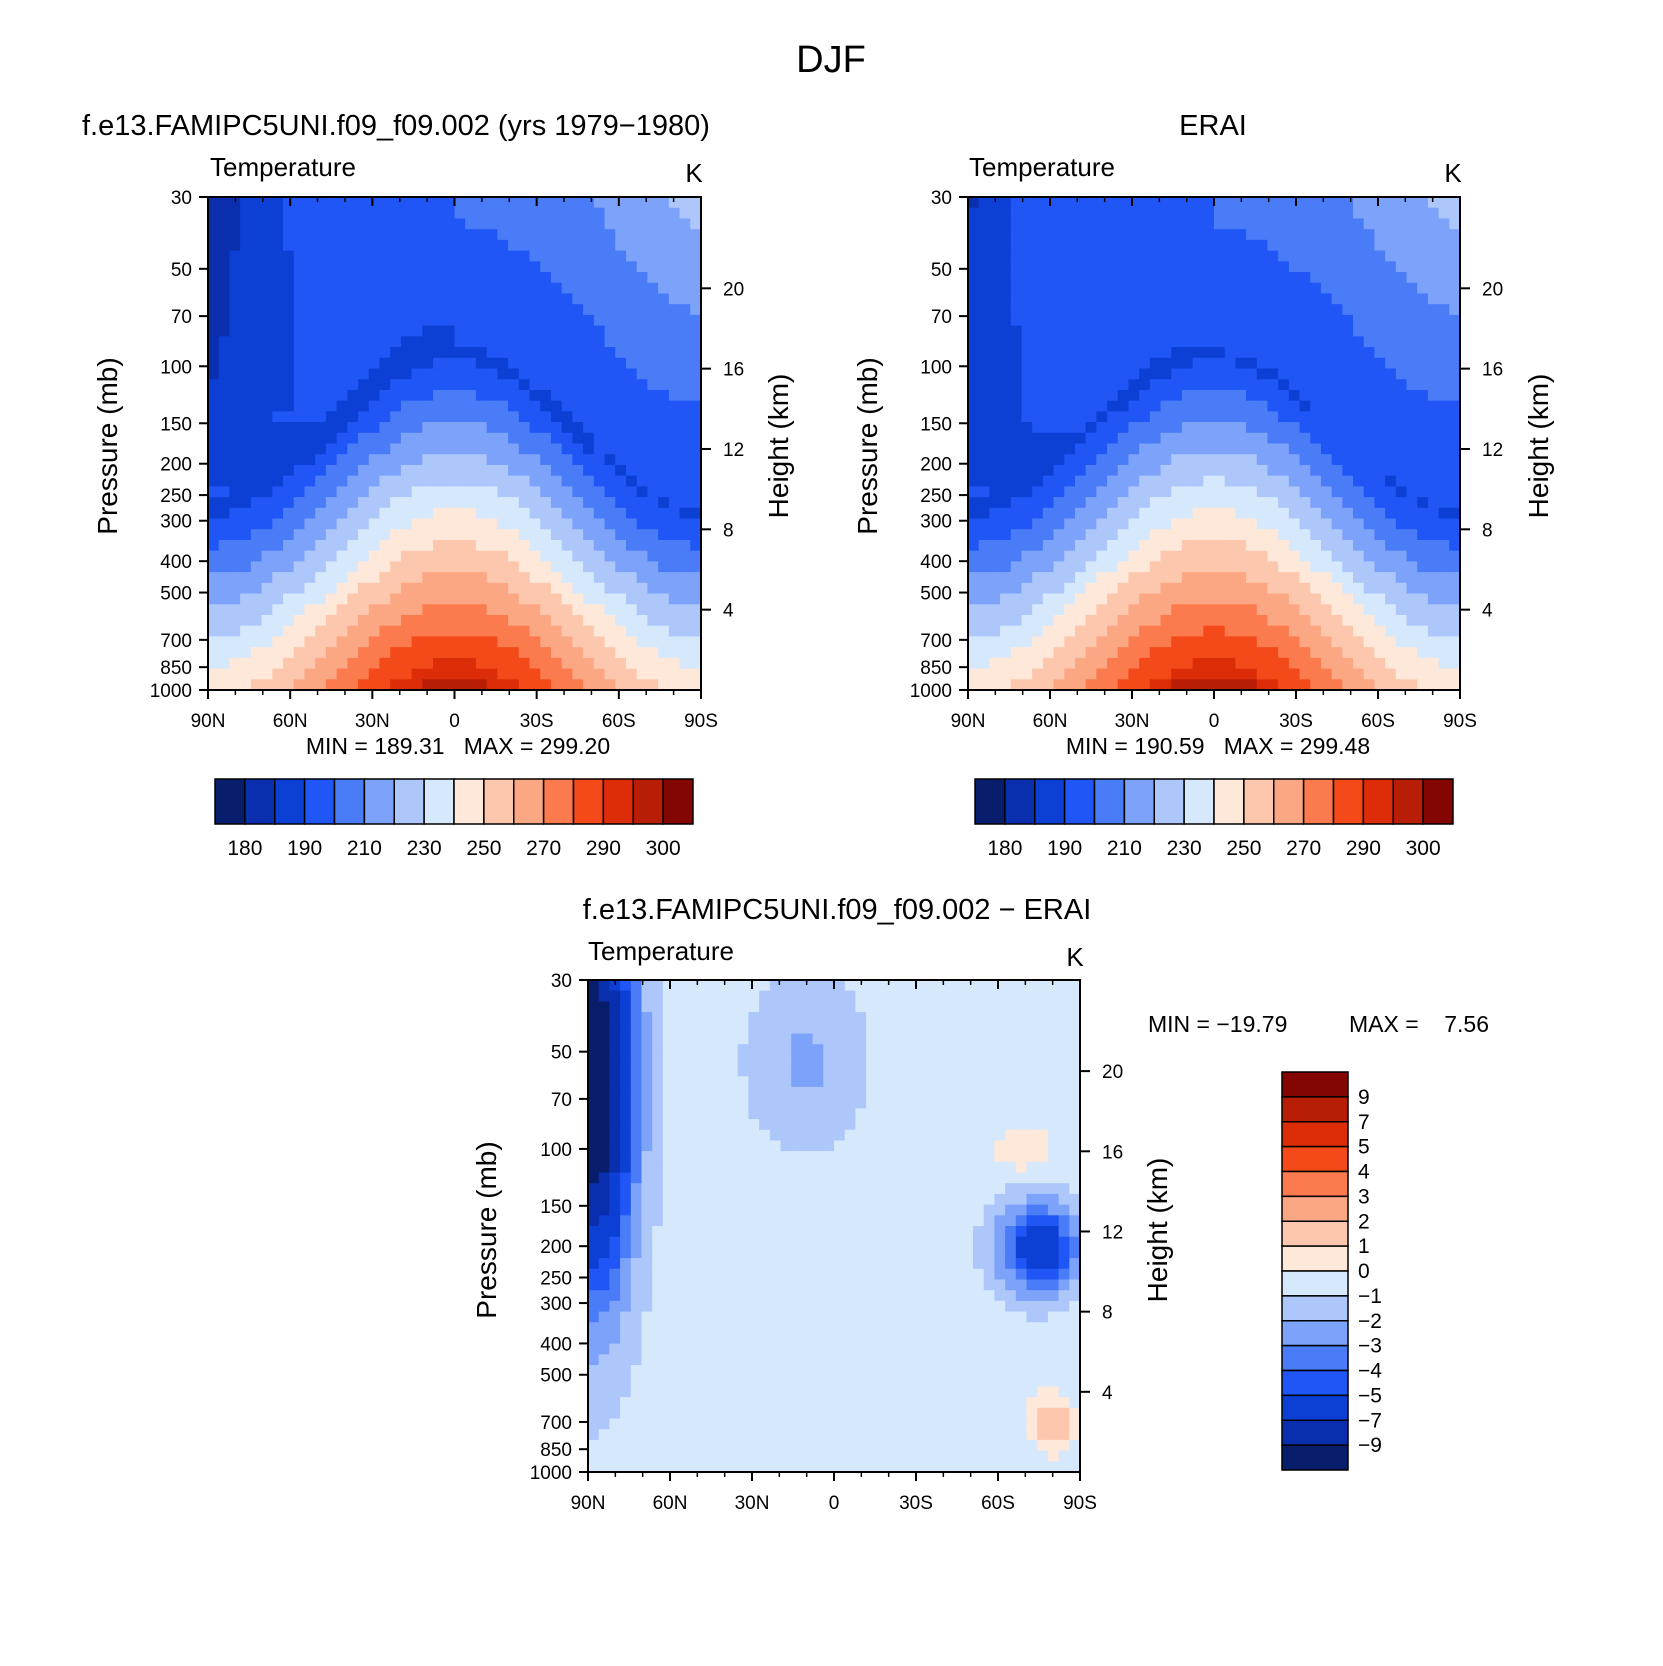 The width and height of the screenshot is (1663, 1666). What do you see at coordinates (176, 668) in the screenshot?
I see `y-tick-label: 850` at bounding box center [176, 668].